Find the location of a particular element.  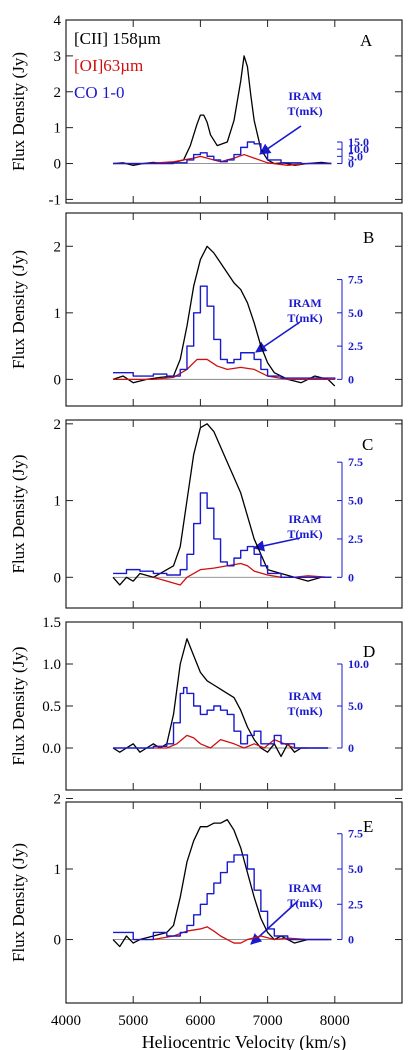

panel-letter: E is located at coordinates (368, 826).